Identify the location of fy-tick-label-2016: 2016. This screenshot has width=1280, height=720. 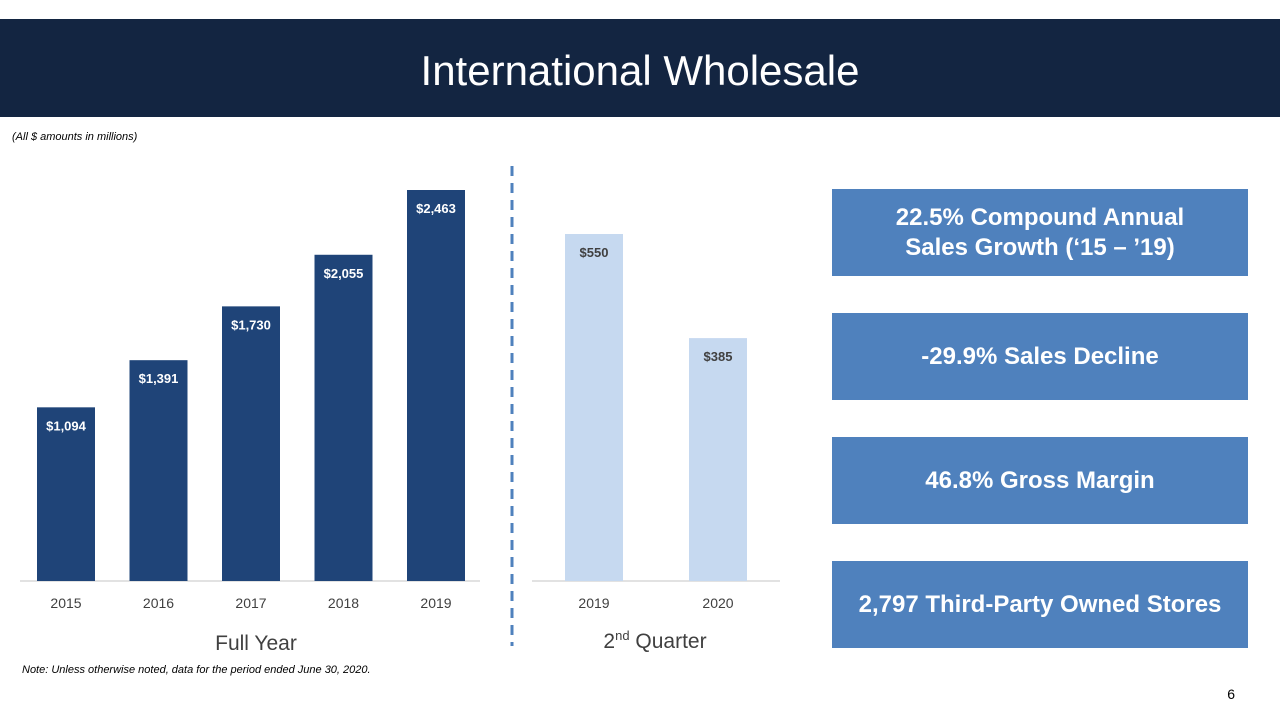
(158, 603).